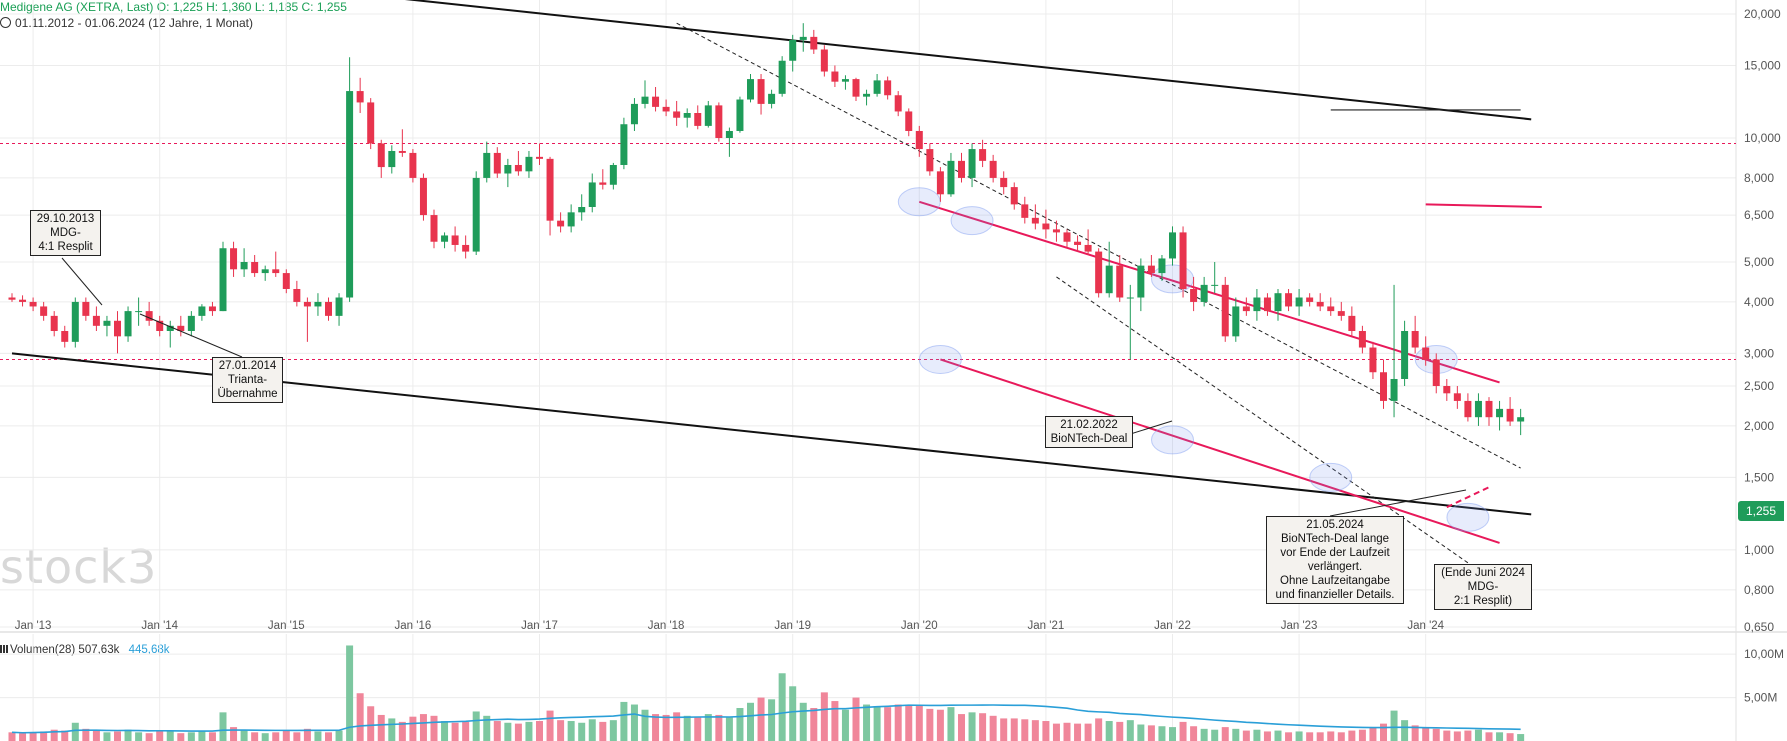 The height and width of the screenshot is (741, 1787). I want to click on y-tick-label: 0,650, so click(1759, 627).